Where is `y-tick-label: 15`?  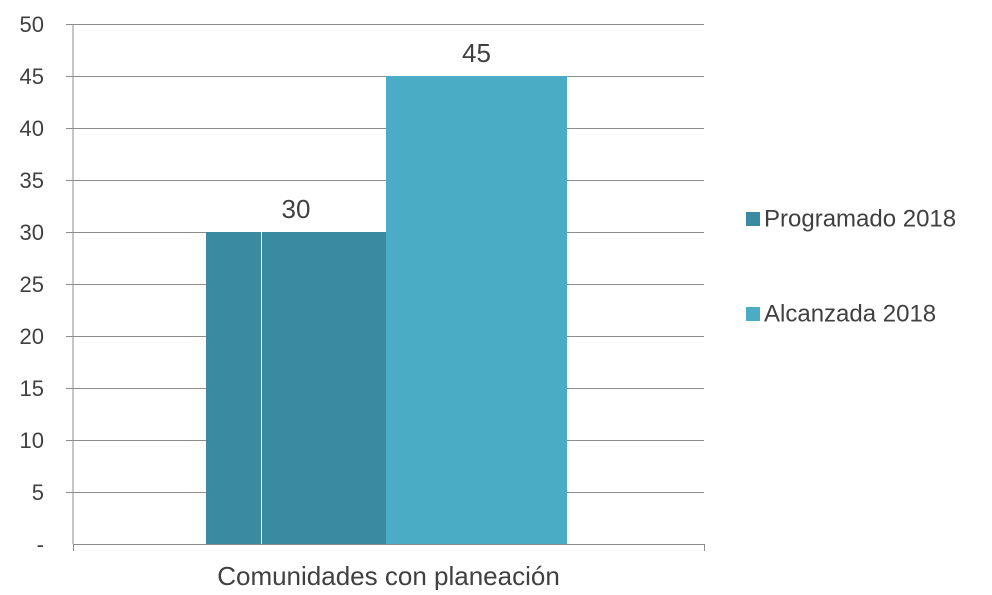
y-tick-label: 15 is located at coordinates (32, 388).